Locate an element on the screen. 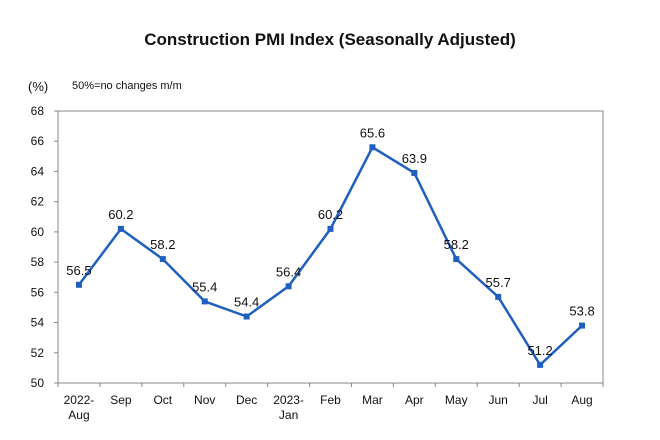  x-tick-label: 2022-Aug is located at coordinates (79, 407).